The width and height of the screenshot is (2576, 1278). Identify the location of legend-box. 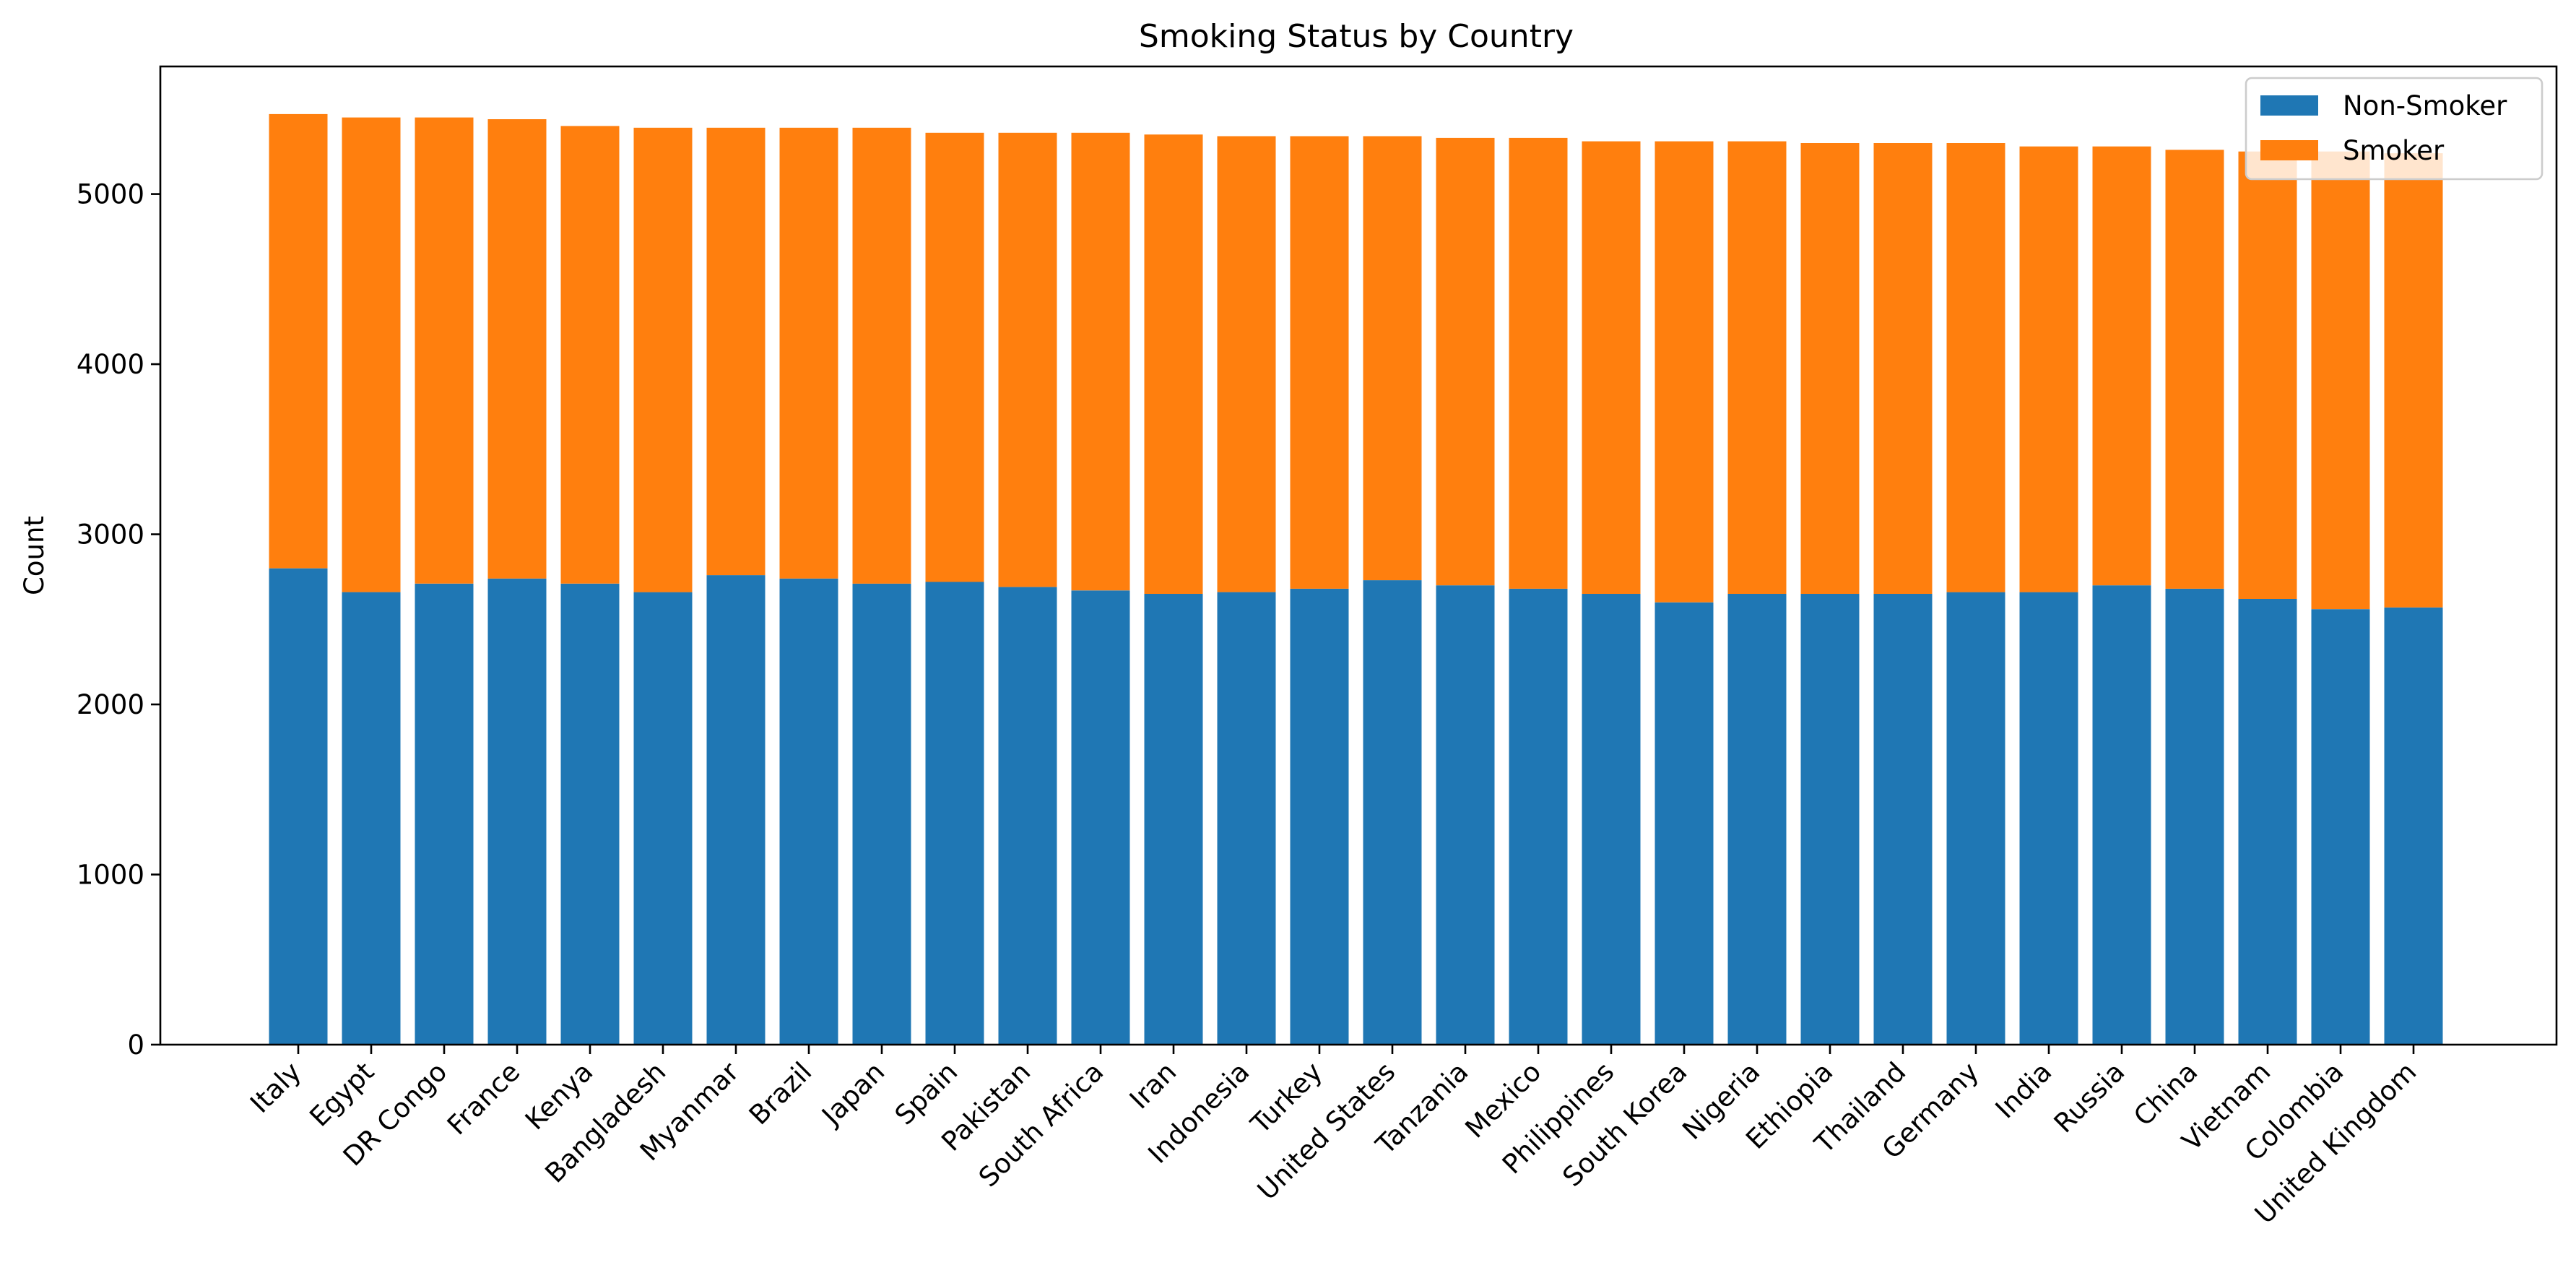
(2394, 129).